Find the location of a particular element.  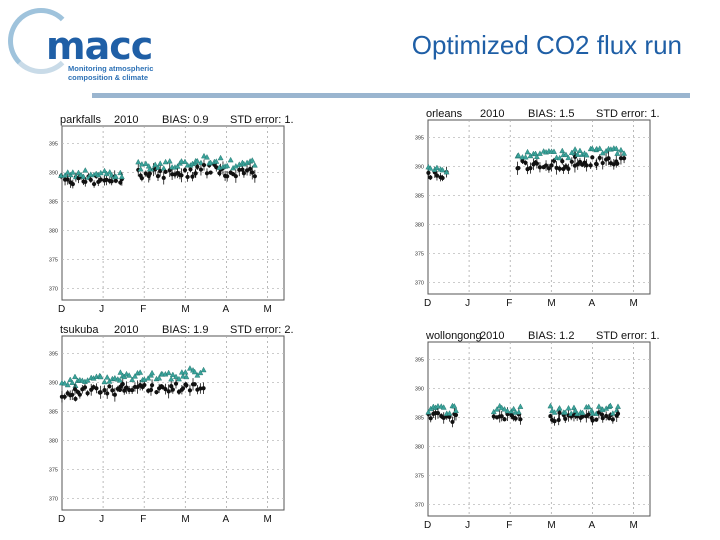

chart-bias-label: BIAS: 0.9 is located at coordinates (185, 120).